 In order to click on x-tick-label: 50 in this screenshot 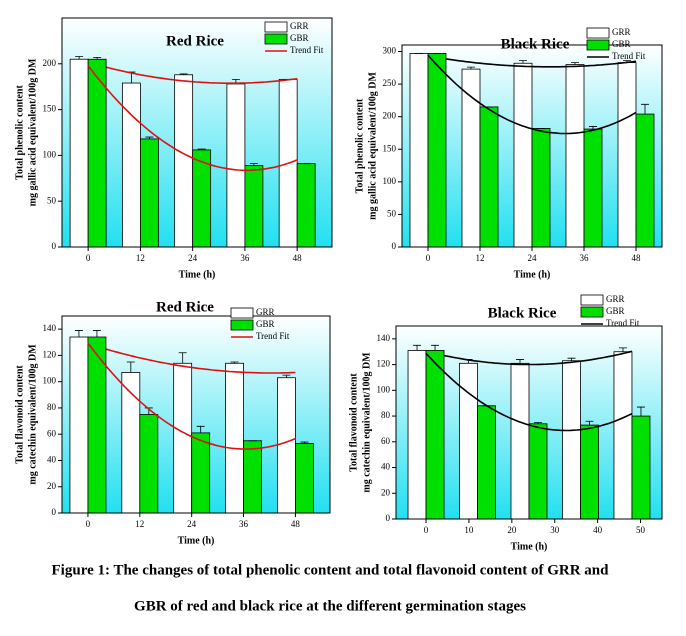, I will do `click(641, 530)`.